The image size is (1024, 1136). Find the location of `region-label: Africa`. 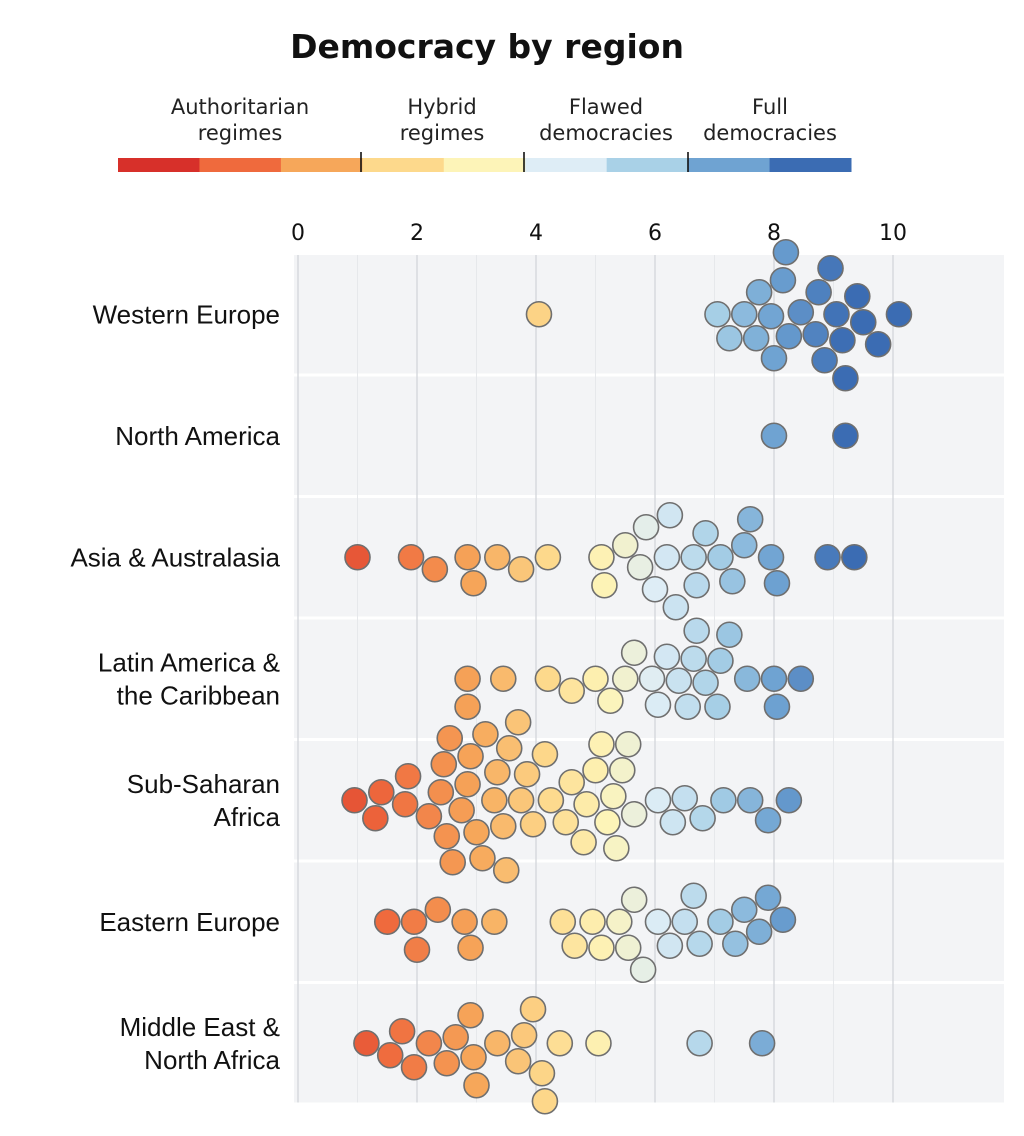

region-label: Africa is located at coordinates (247, 817).